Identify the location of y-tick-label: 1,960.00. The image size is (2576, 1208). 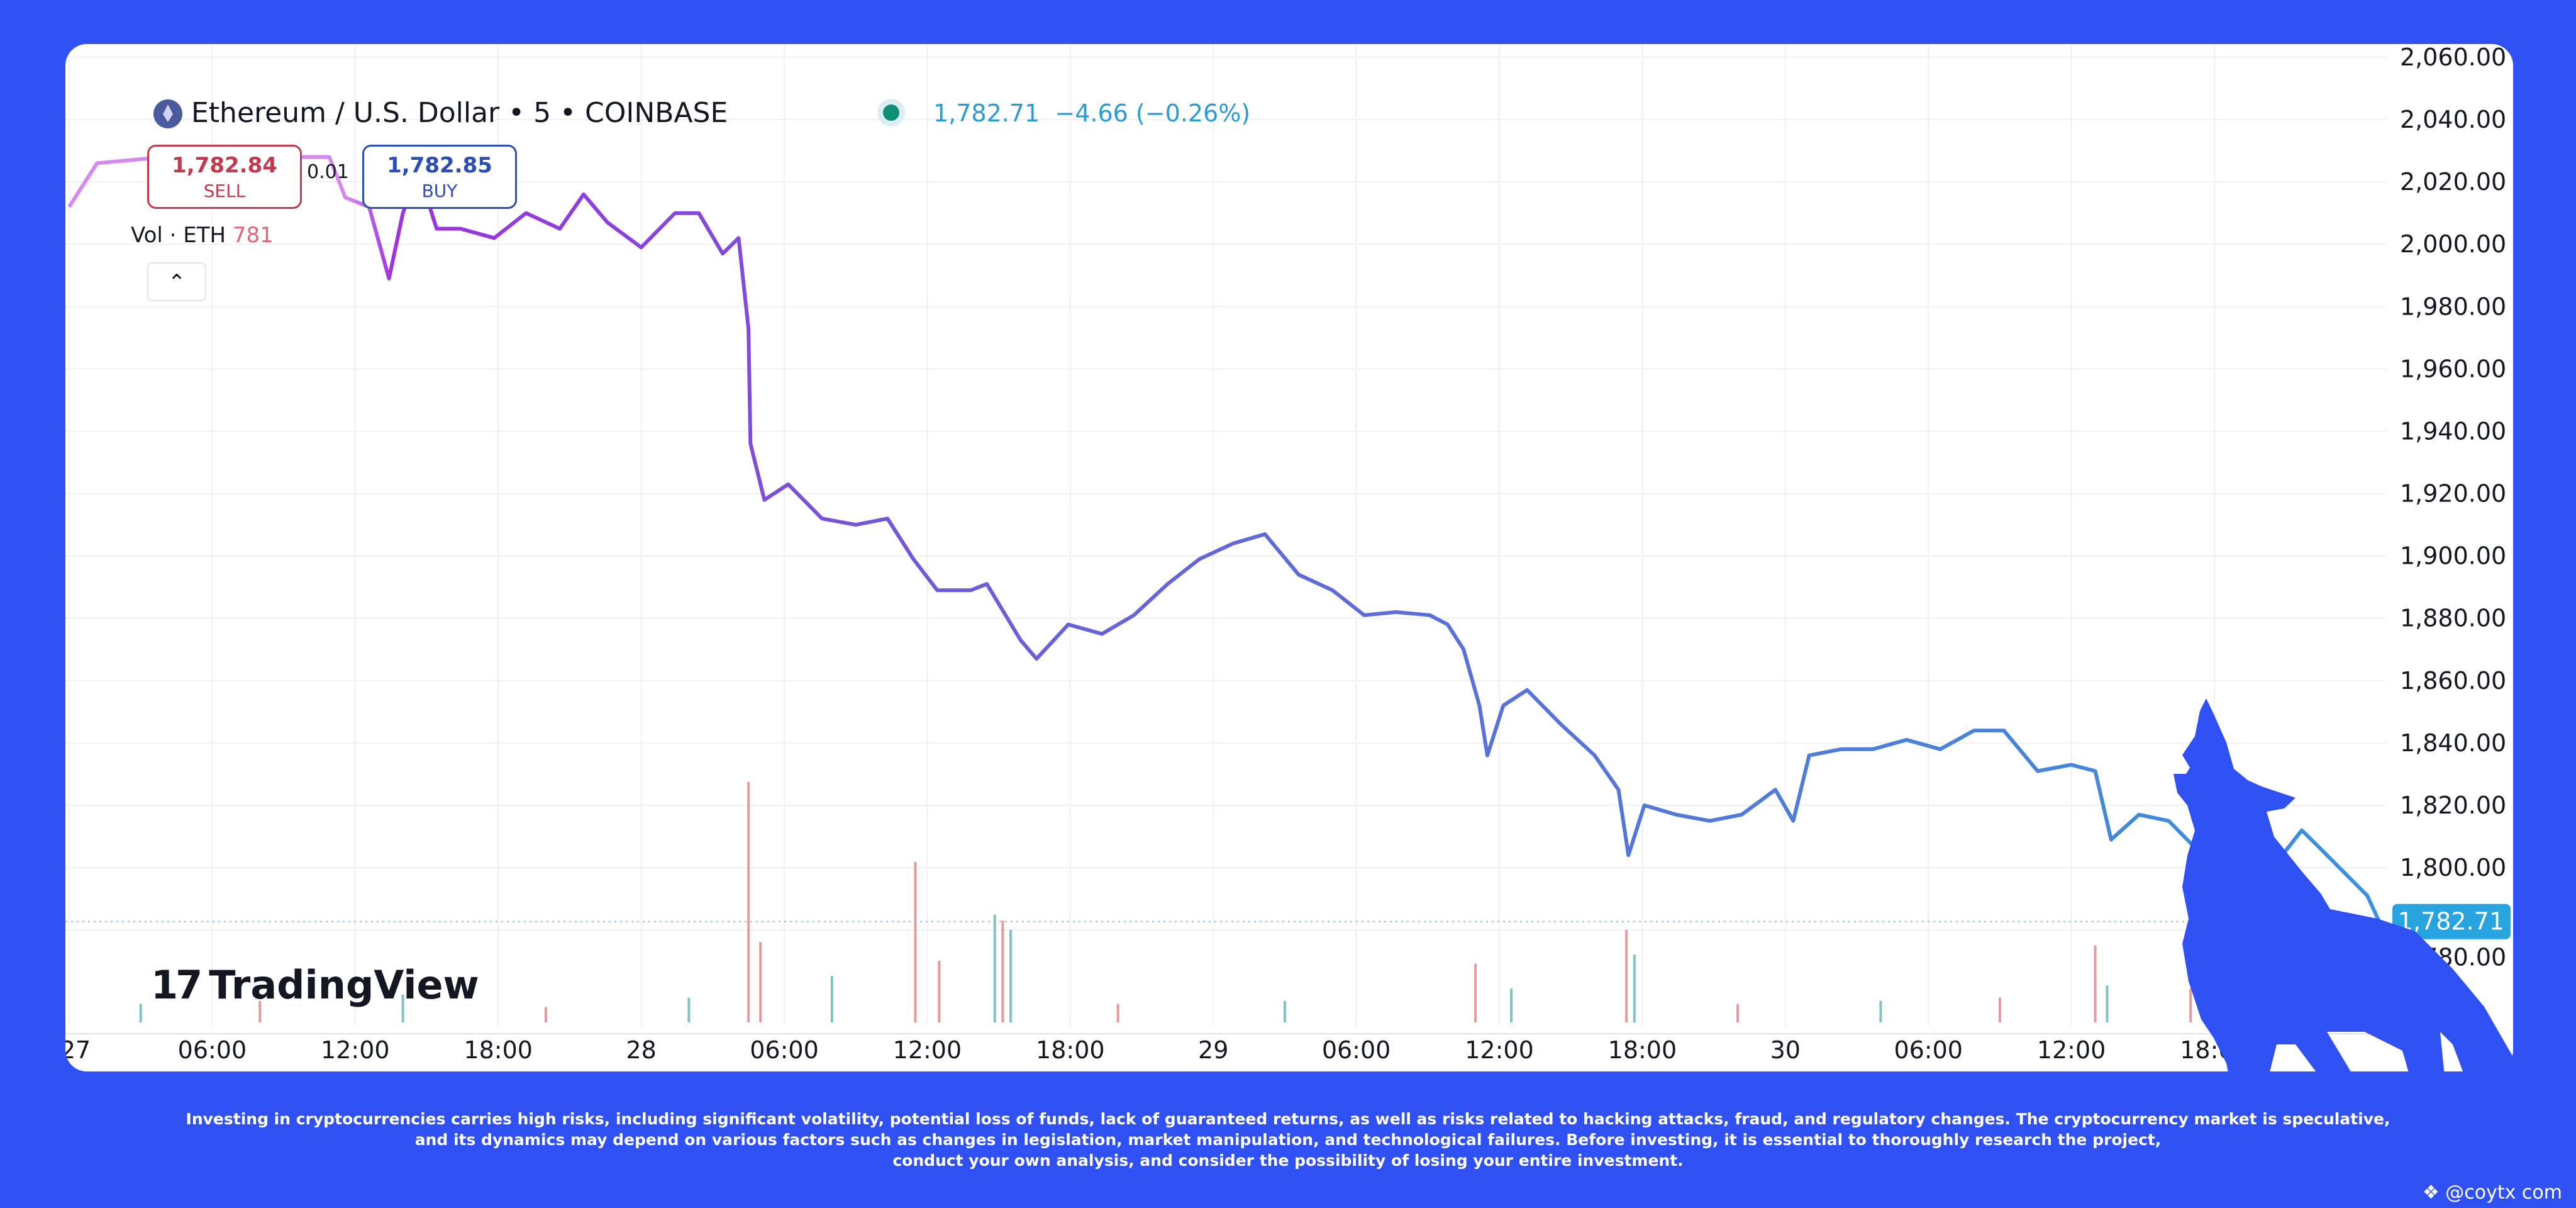
(2453, 369).